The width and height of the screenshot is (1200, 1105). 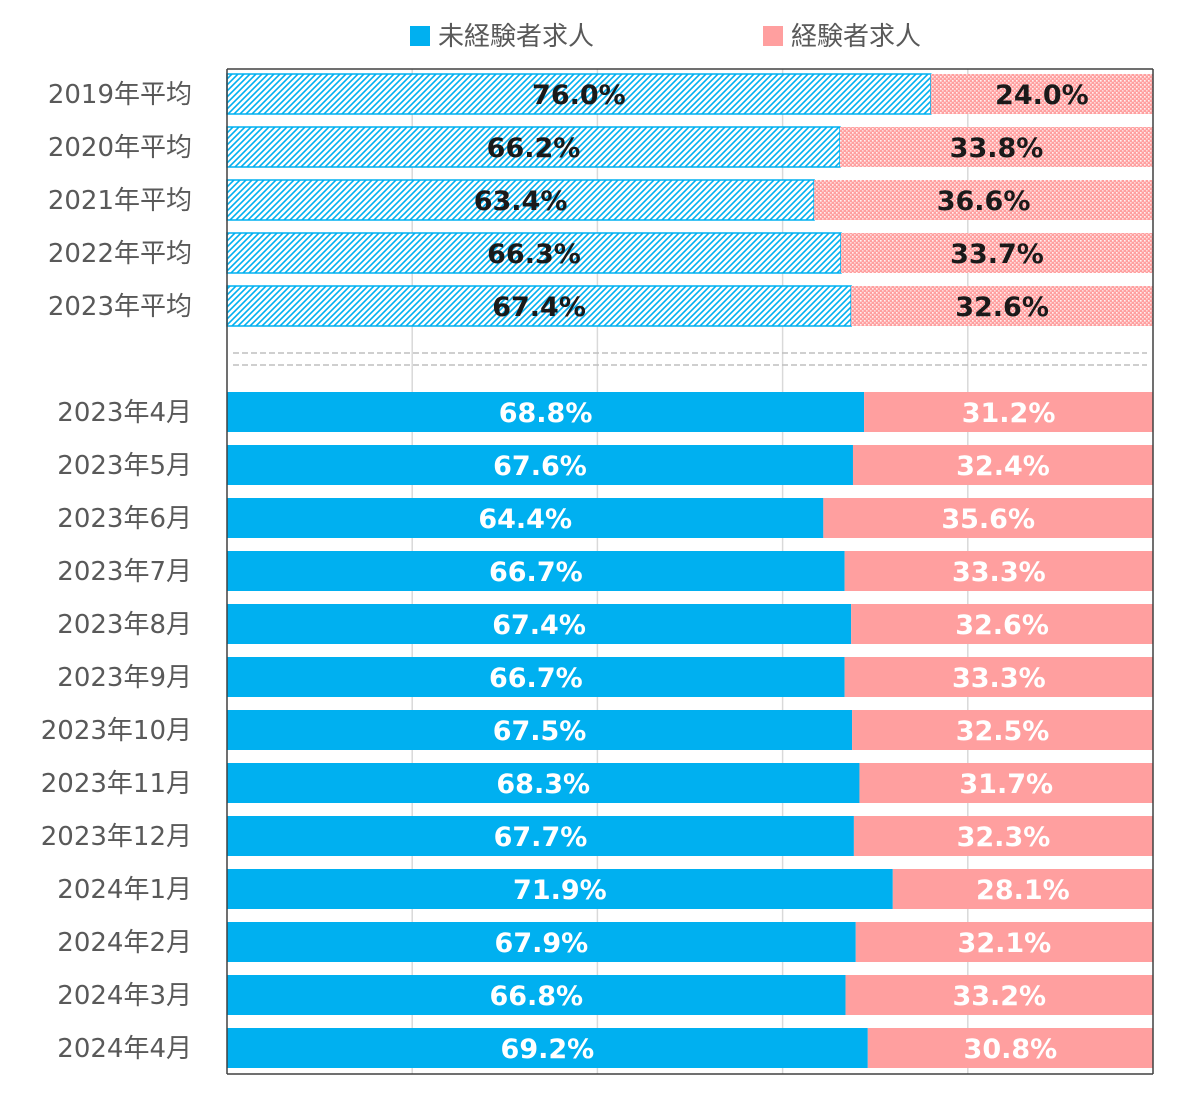 I want to click on data-label: 33.7%, so click(x=997, y=254).